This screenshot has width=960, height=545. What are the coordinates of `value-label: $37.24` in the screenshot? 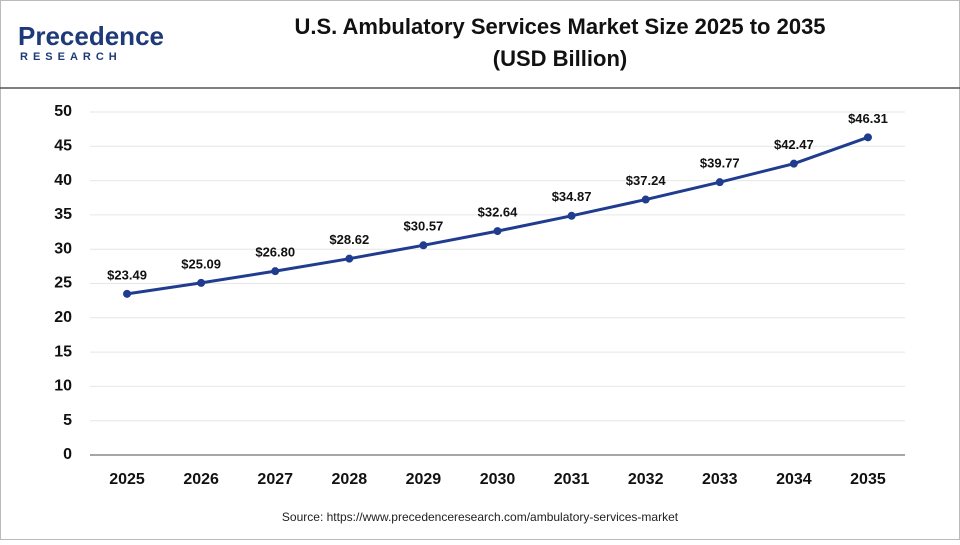 It's located at (646, 180).